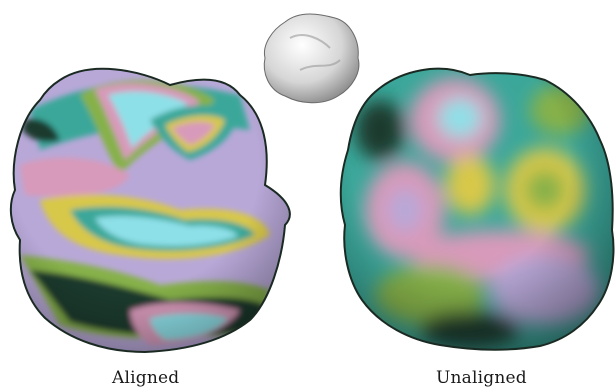  I want to click on aligned-caption: Aligned, so click(146, 378).